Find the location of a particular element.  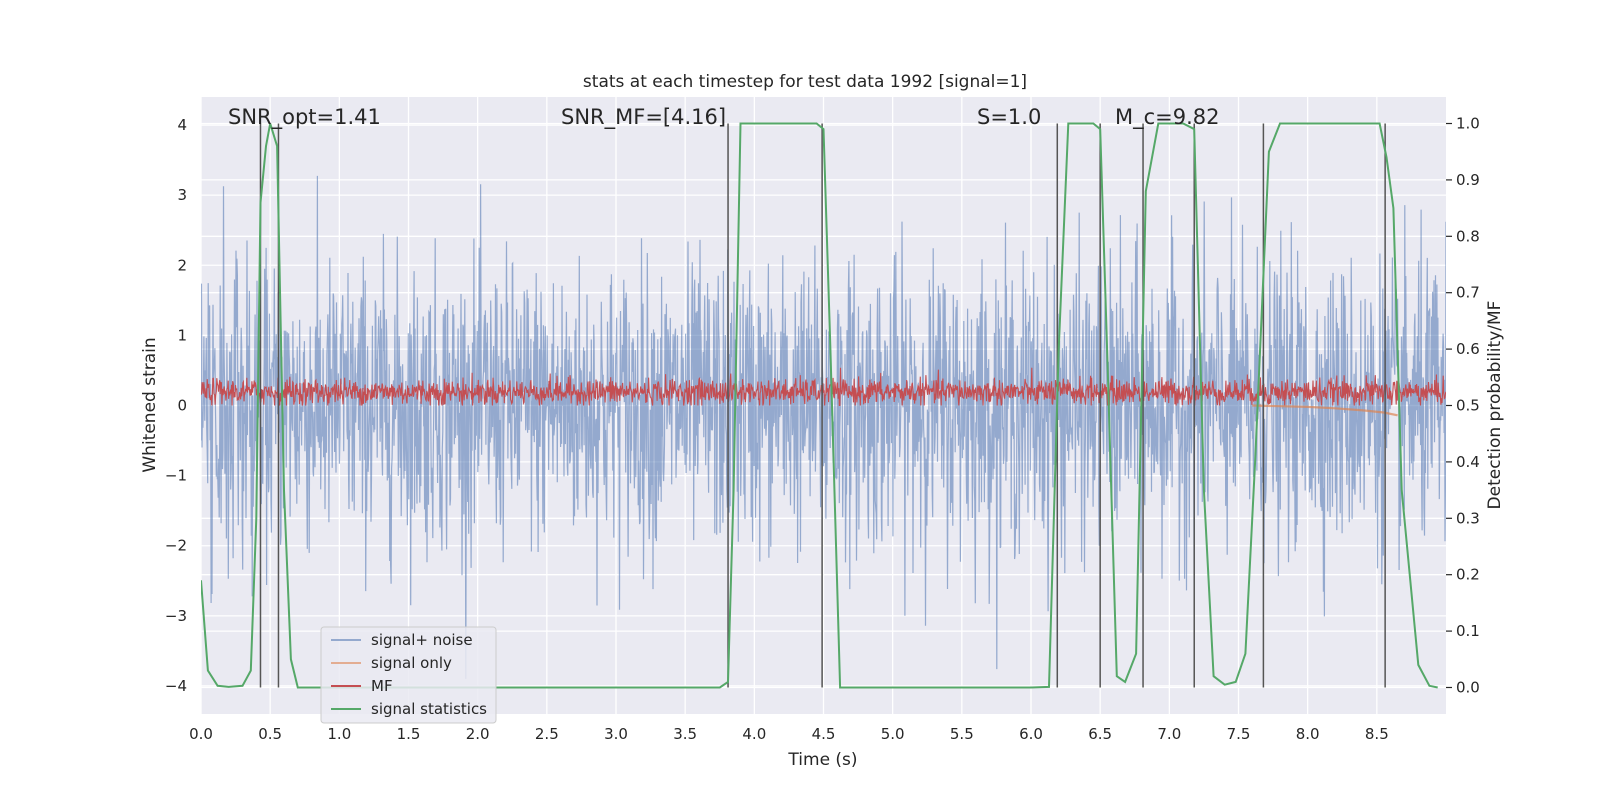

y-left-tick-label-4: 0 is located at coordinates (182, 406).